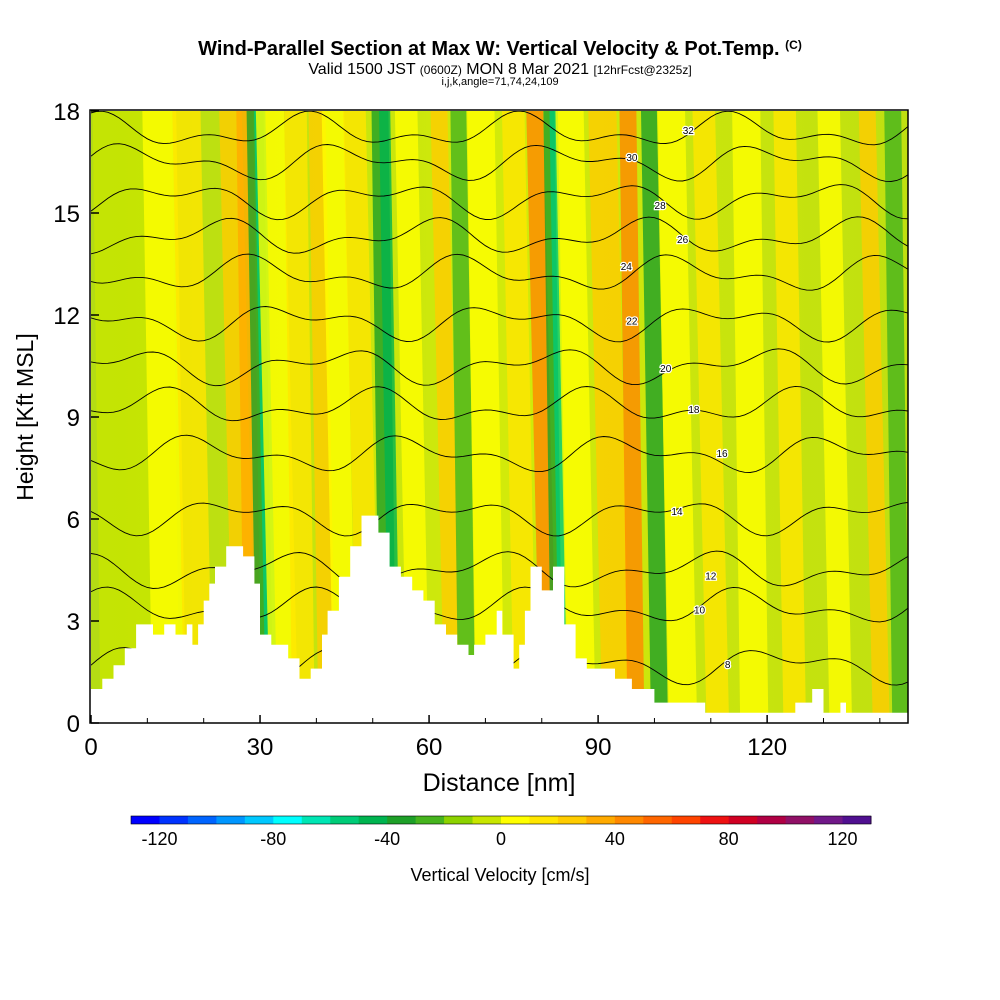  What do you see at coordinates (66, 112) in the screenshot?
I see `y-tick-label: 18` at bounding box center [66, 112].